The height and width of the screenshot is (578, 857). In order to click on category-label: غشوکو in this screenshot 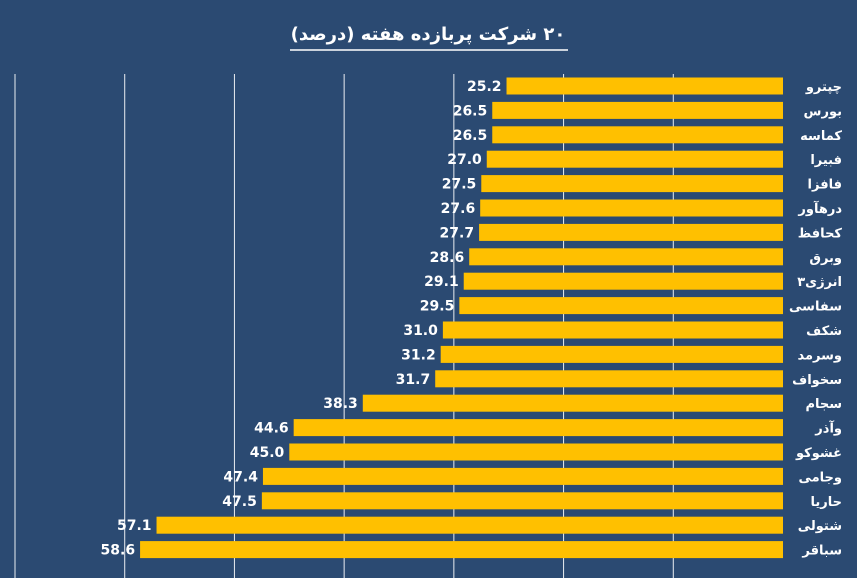, I will do `click(818, 453)`.